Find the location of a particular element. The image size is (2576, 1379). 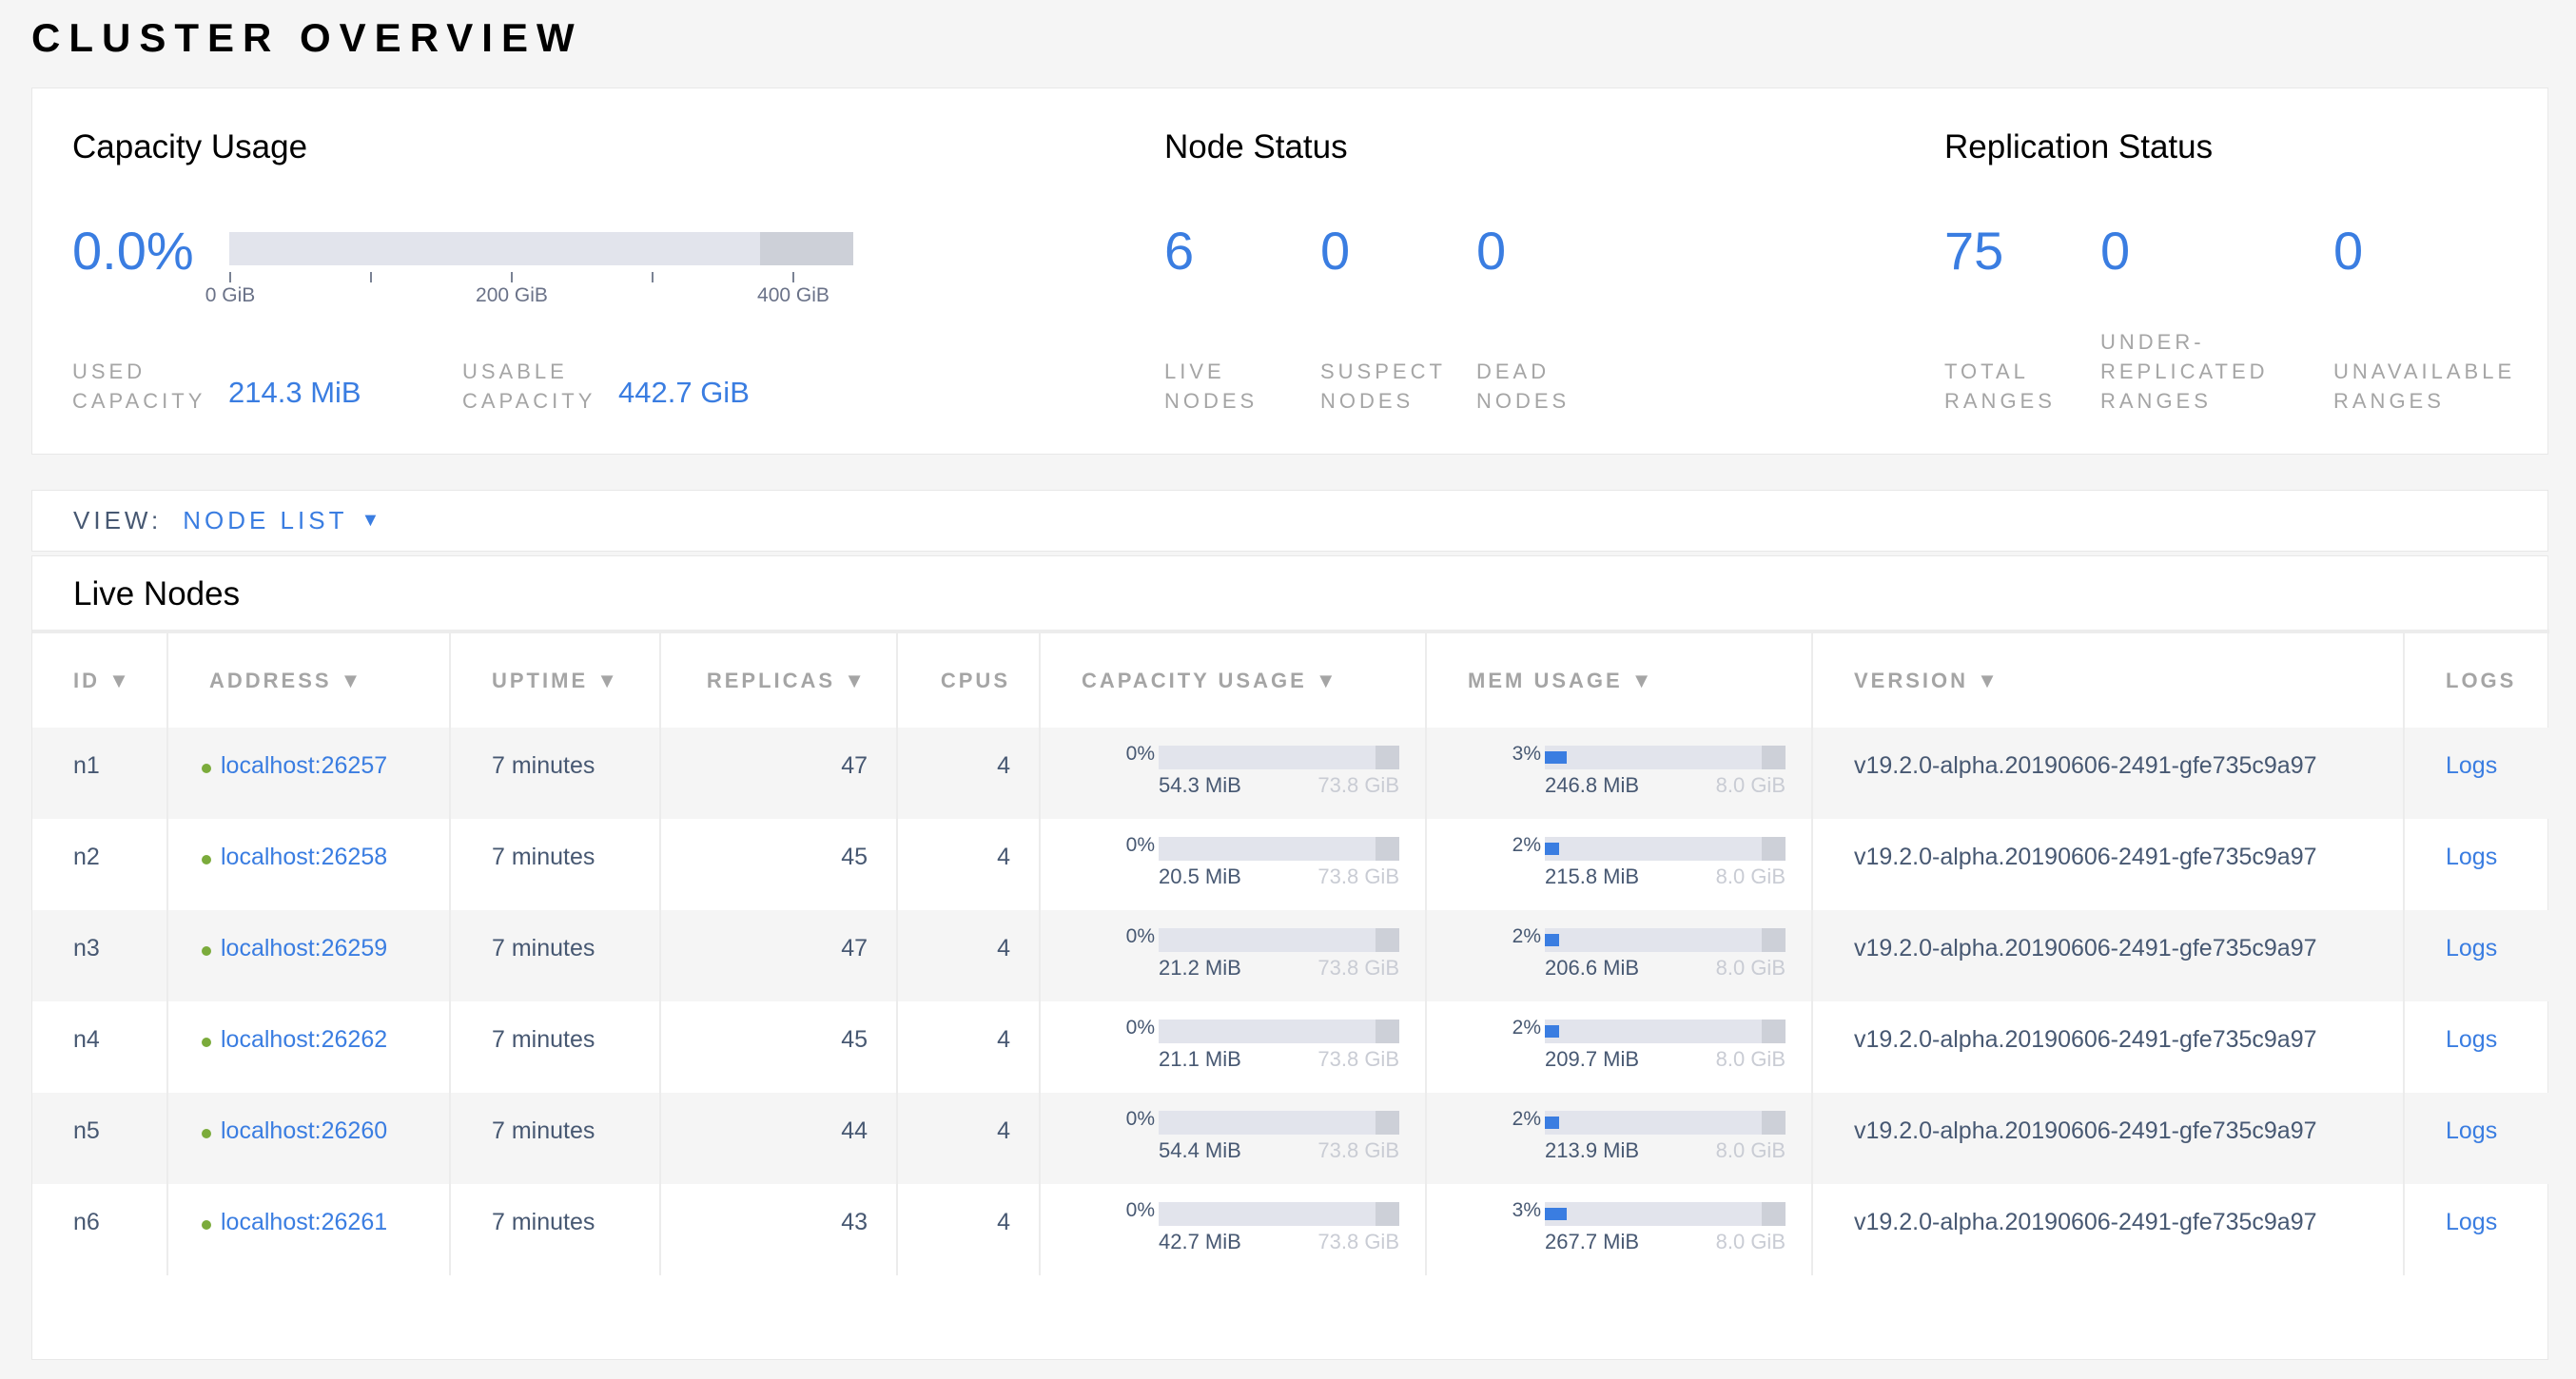

replication-status-title: Replication Status is located at coordinates (2079, 147).